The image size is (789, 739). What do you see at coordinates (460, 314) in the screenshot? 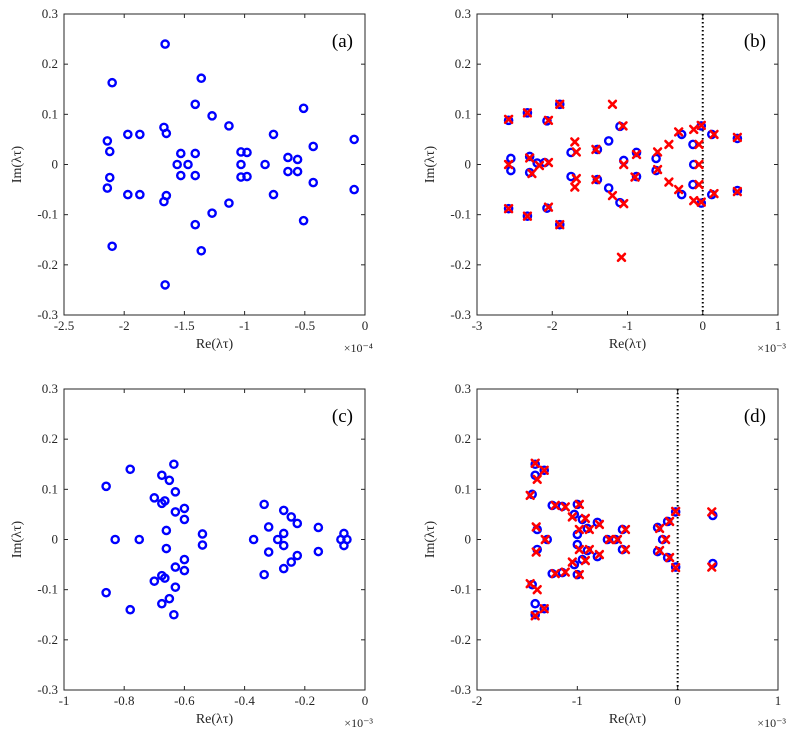
I see `y-tick-label: -0.3` at bounding box center [460, 314].